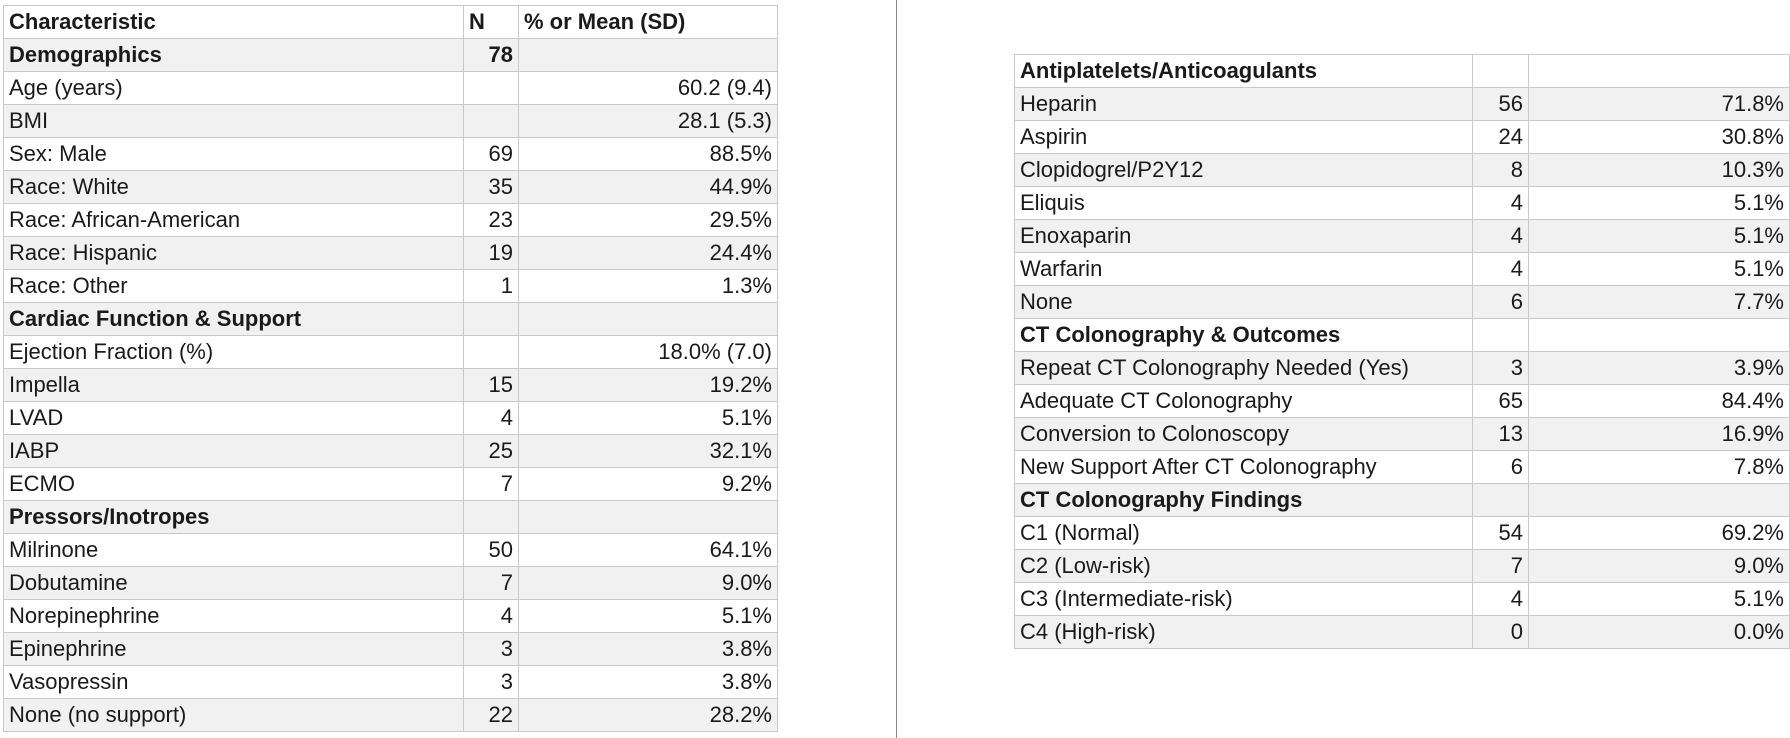 This screenshot has height=738, width=1790. What do you see at coordinates (1659, 467) in the screenshot?
I see `row-value: 7.8%` at bounding box center [1659, 467].